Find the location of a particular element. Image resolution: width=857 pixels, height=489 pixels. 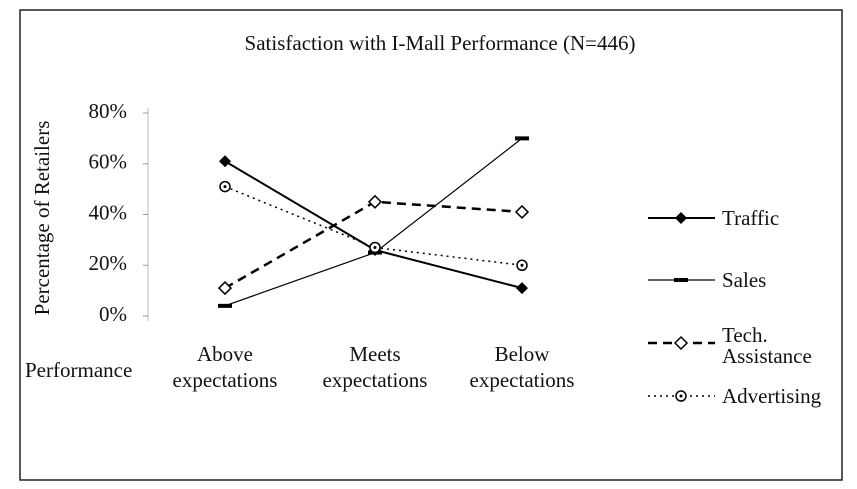

x-tick-label: Meets expectations is located at coordinates (375, 367).